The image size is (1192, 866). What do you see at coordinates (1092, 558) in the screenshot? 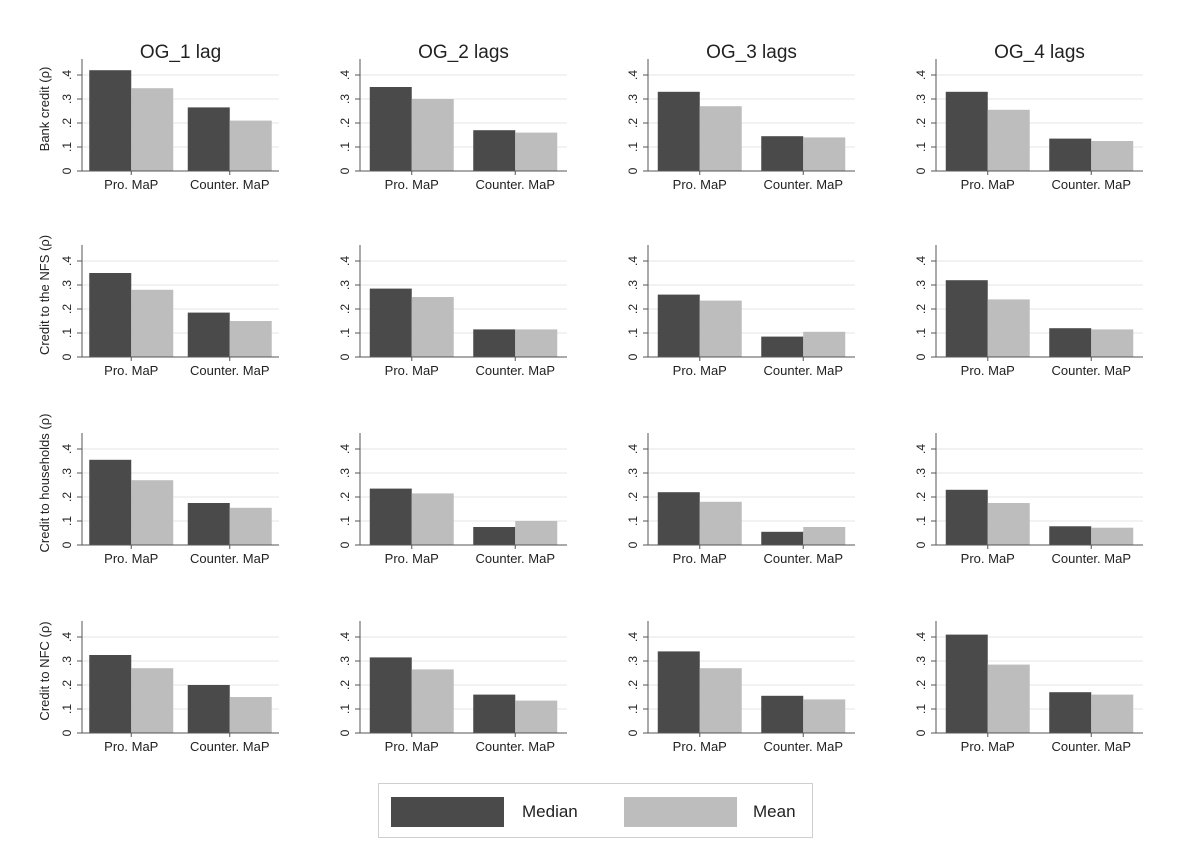
I see `panel-r3c4-x-label-counter-map: Counter. MaP` at bounding box center [1092, 558].